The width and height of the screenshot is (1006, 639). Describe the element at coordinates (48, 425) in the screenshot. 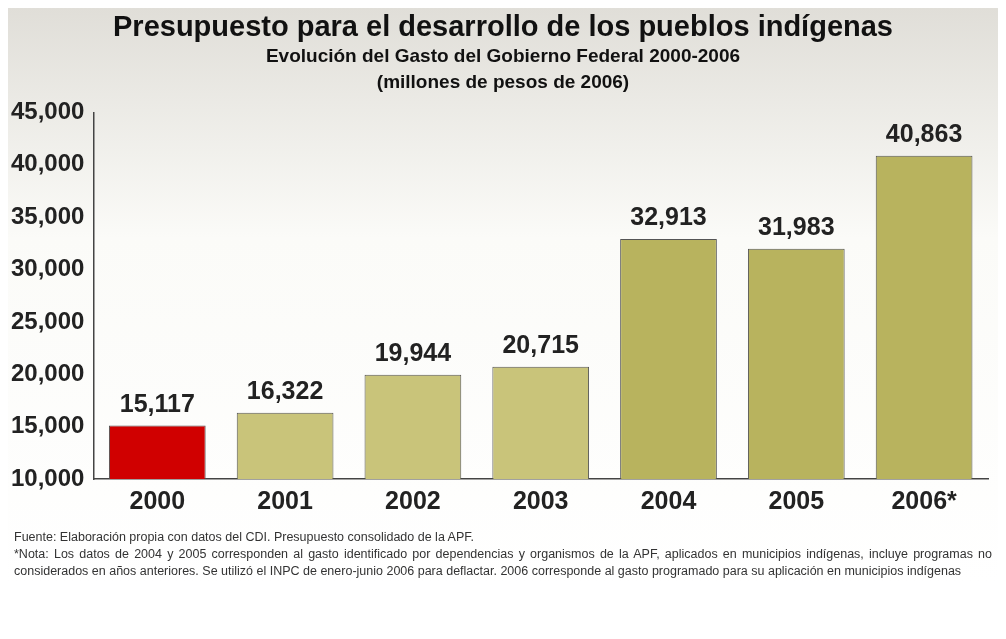

I see `y-tick-label: 15,000` at that location.